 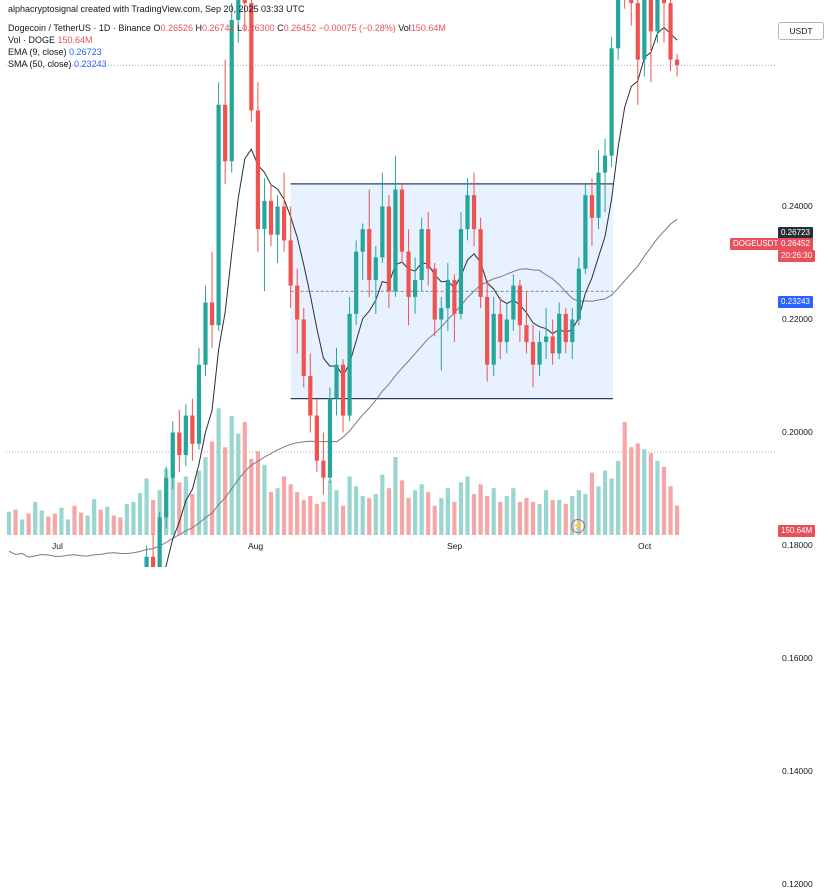 What do you see at coordinates (79, 28) in the screenshot?
I see `symbol-title: Dogecoin / TetherUS · 1D · Binance` at bounding box center [79, 28].